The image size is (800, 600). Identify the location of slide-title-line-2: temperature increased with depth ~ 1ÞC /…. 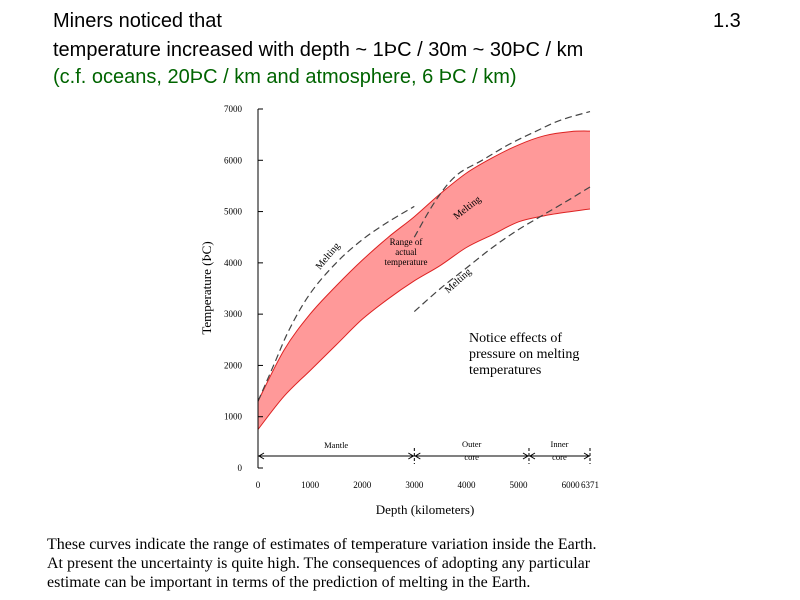
(318, 50).